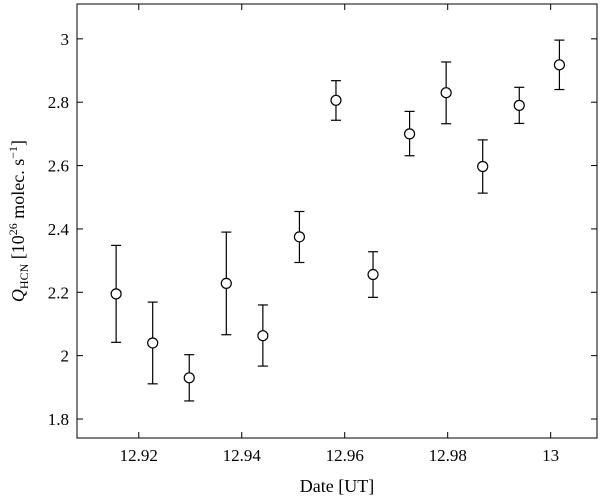 The height and width of the screenshot is (497, 600). I want to click on x-tick-label: 12.94, so click(242, 455).